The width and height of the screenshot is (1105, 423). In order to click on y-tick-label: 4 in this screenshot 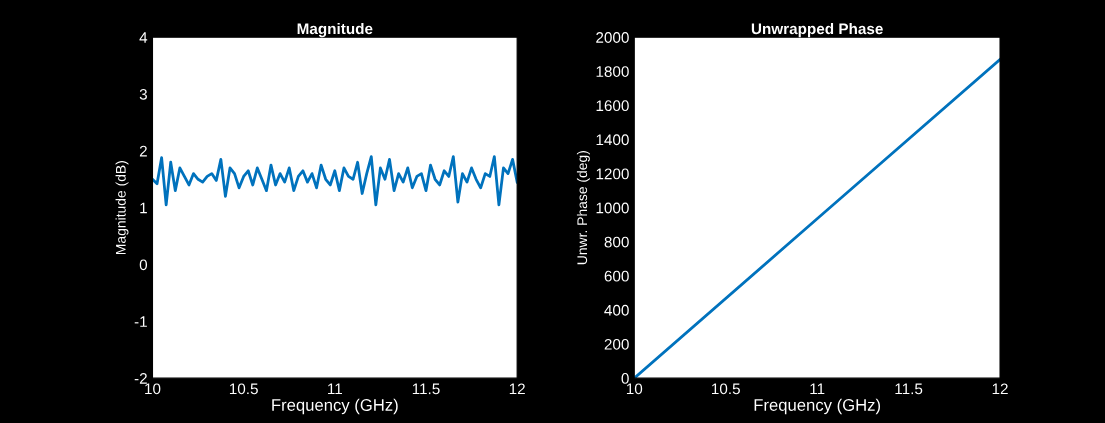, I will do `click(143, 37)`.